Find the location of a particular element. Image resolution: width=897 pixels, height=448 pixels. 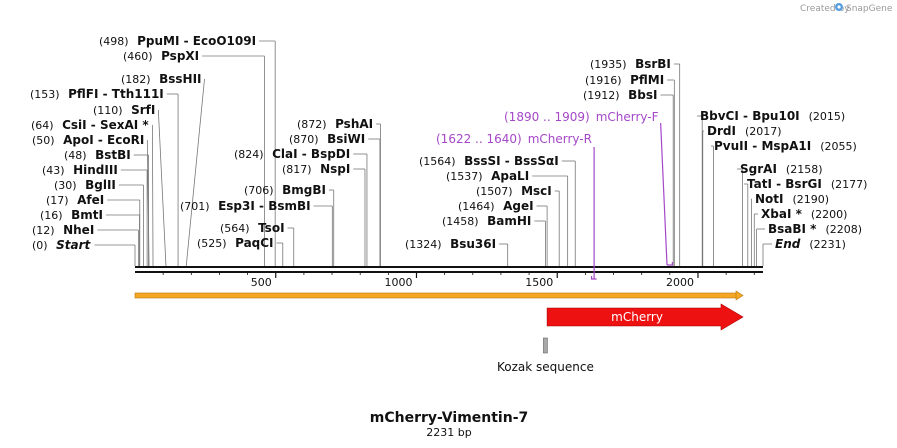

enzyme-pshai: (872) PshAI is located at coordinates (335, 124).